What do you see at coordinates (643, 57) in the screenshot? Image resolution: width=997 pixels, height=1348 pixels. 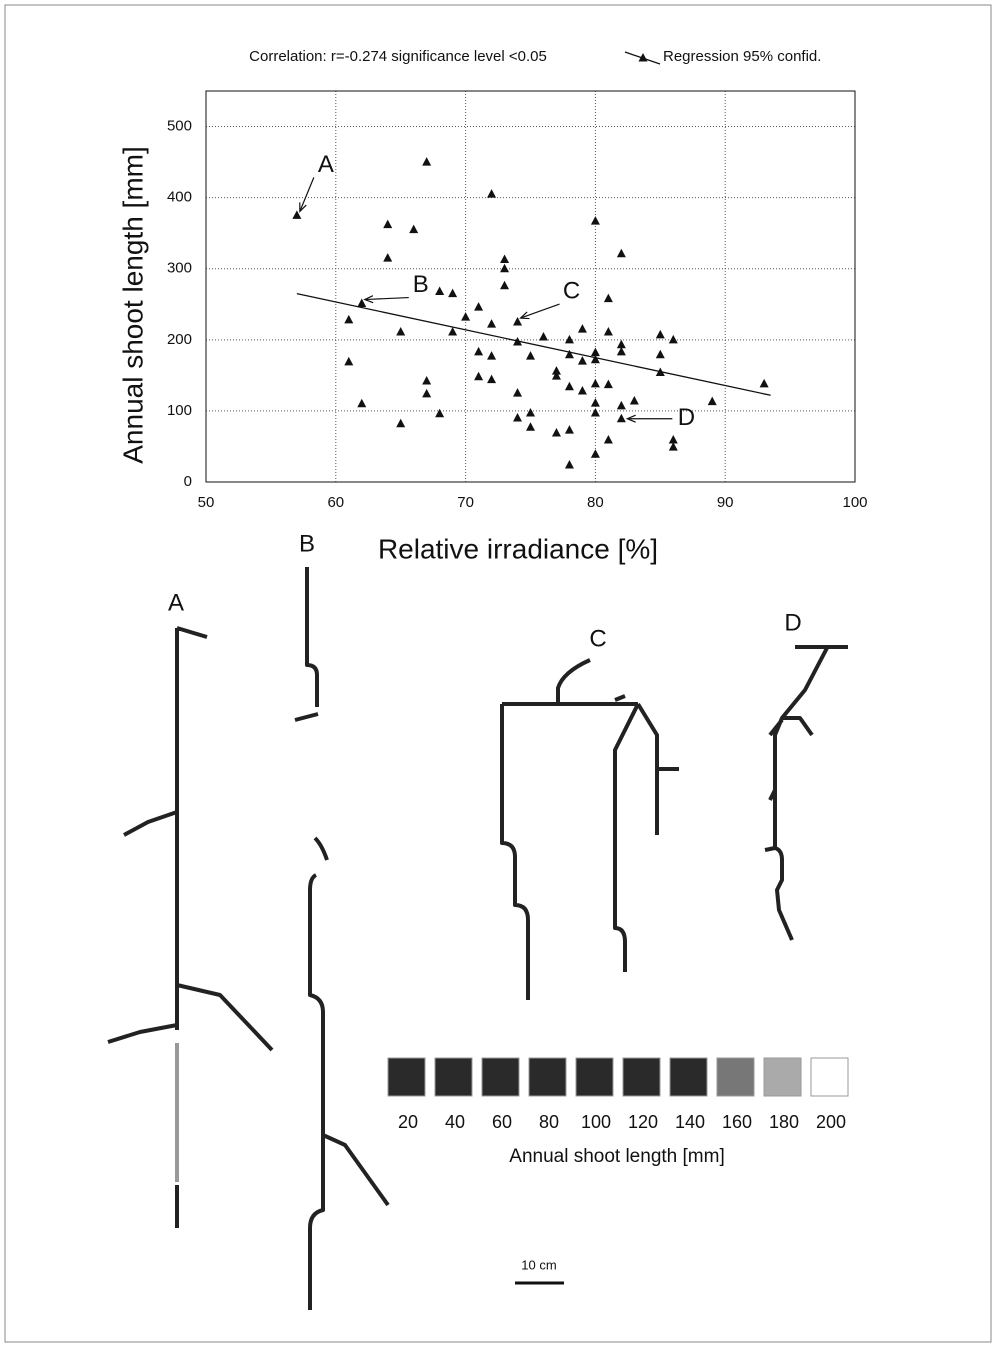 I see `legend-marker` at bounding box center [643, 57].